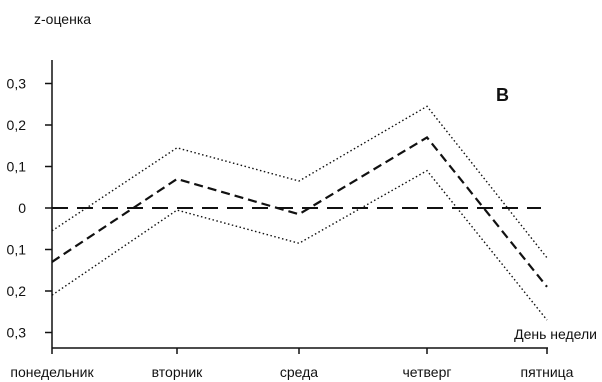 The image size is (602, 382). What do you see at coordinates (547, 372) in the screenshot?
I see `x-tick-label: пятница` at bounding box center [547, 372].